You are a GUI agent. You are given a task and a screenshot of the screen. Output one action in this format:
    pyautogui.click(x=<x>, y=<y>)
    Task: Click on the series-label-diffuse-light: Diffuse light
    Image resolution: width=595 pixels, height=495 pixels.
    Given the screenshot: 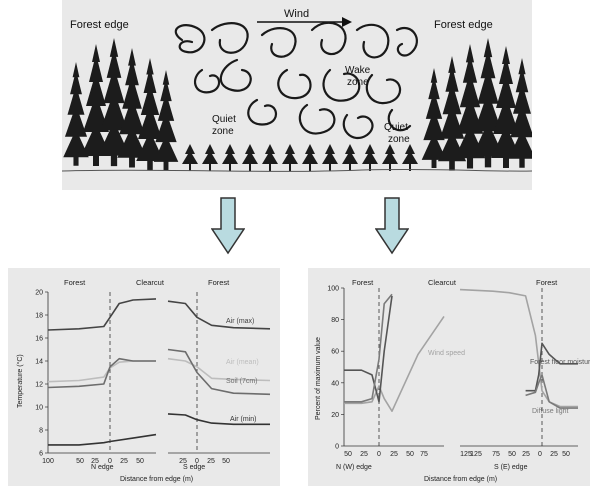 What is the action you would take?
    pyautogui.click(x=550, y=411)
    